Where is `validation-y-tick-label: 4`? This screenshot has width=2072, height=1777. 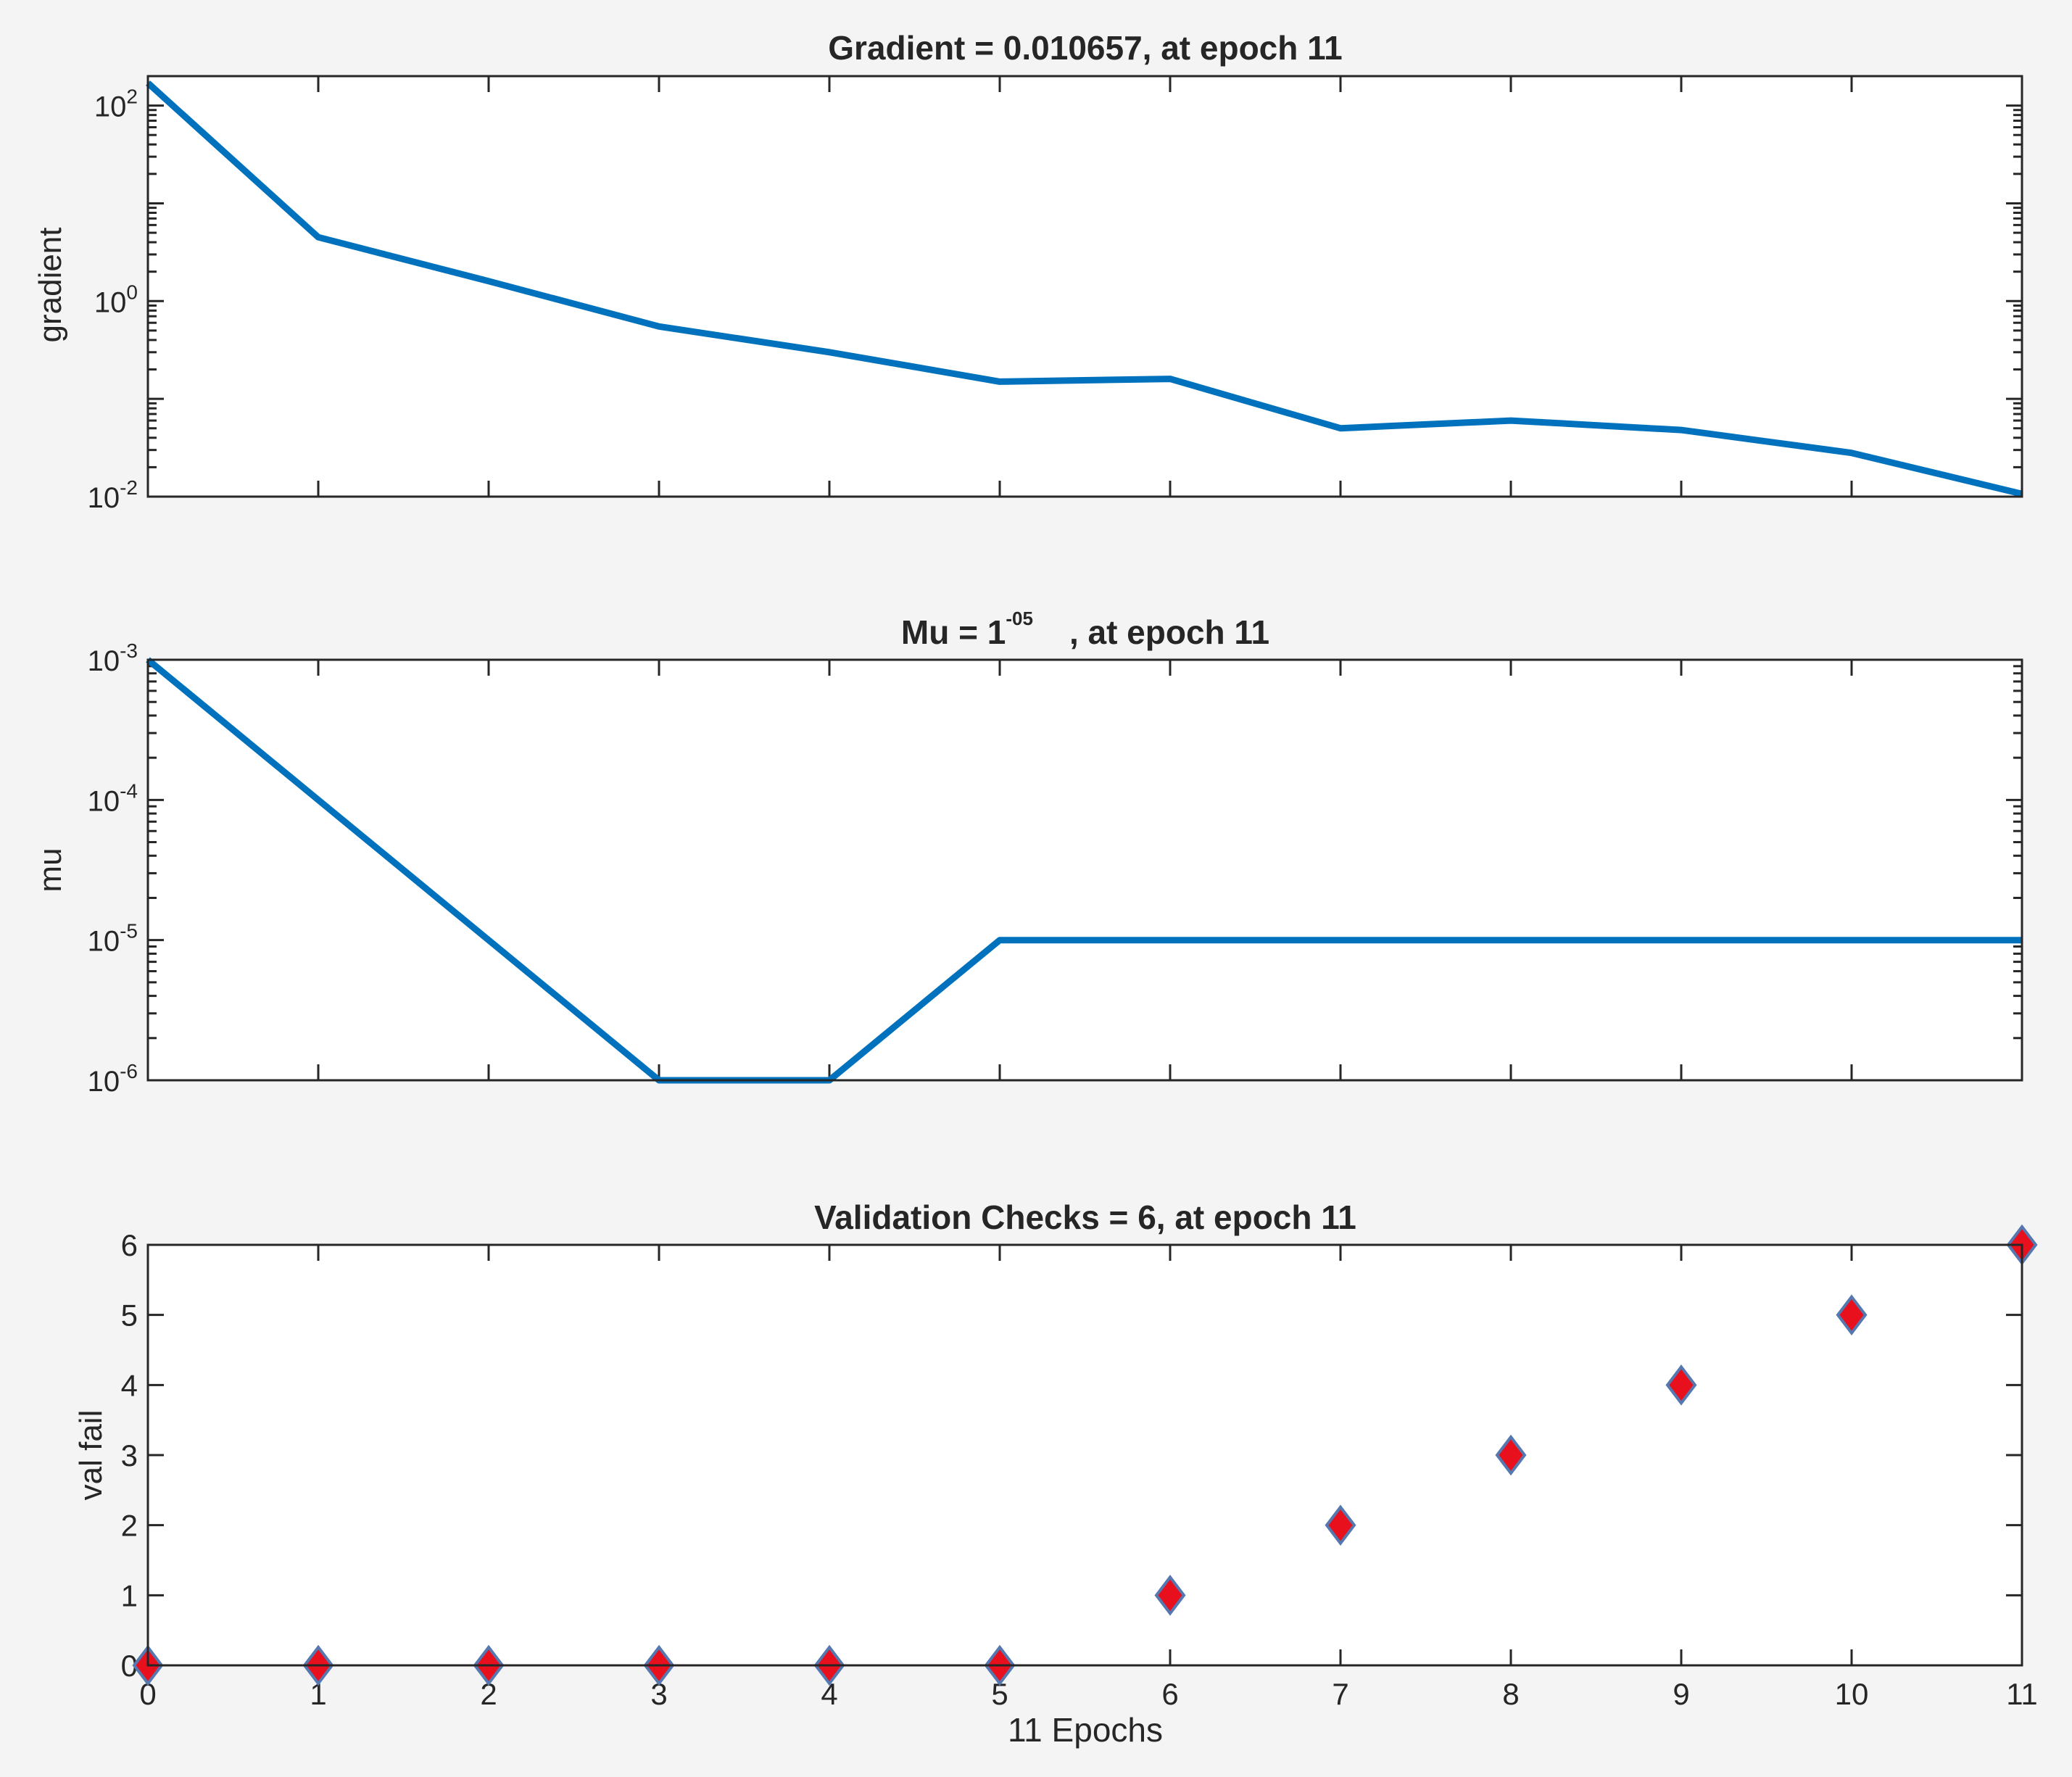
validation-y-tick-label: 4 is located at coordinates (129, 1385).